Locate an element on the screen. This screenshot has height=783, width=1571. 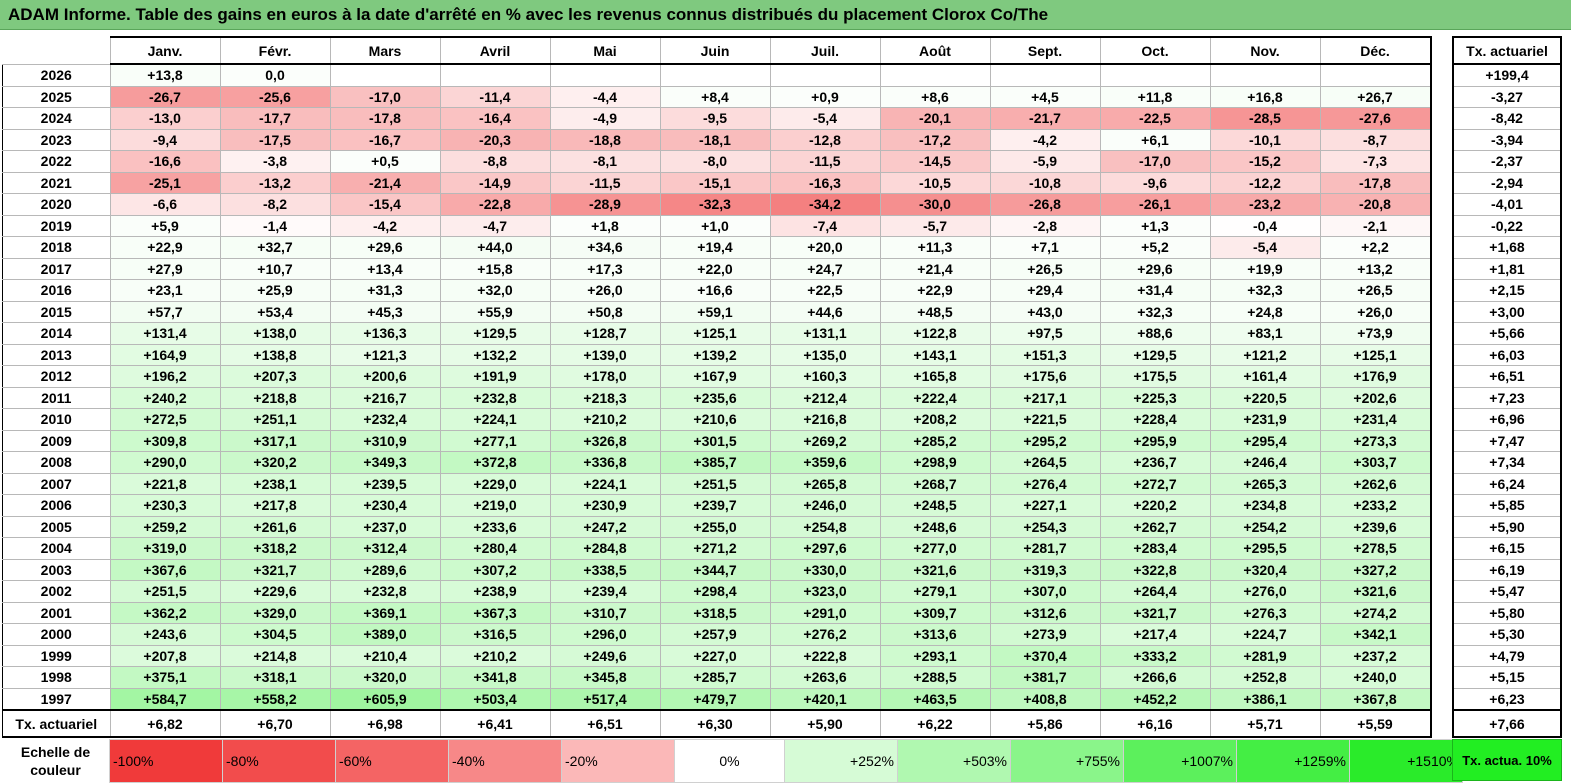
gain-cell: +254,2 is located at coordinates (1265, 526).